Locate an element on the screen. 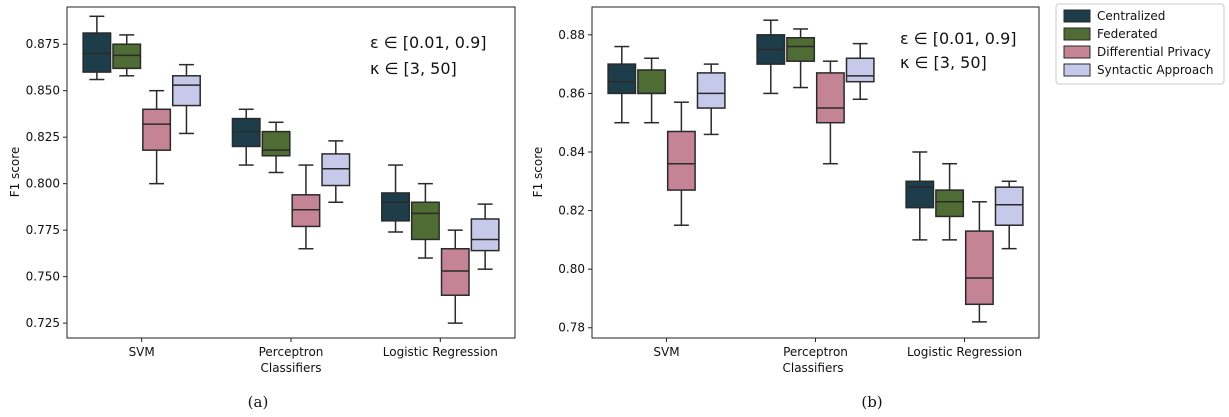  annotation-epsilon-a: ε ∈ [0.01, 0.9] is located at coordinates (428, 42).